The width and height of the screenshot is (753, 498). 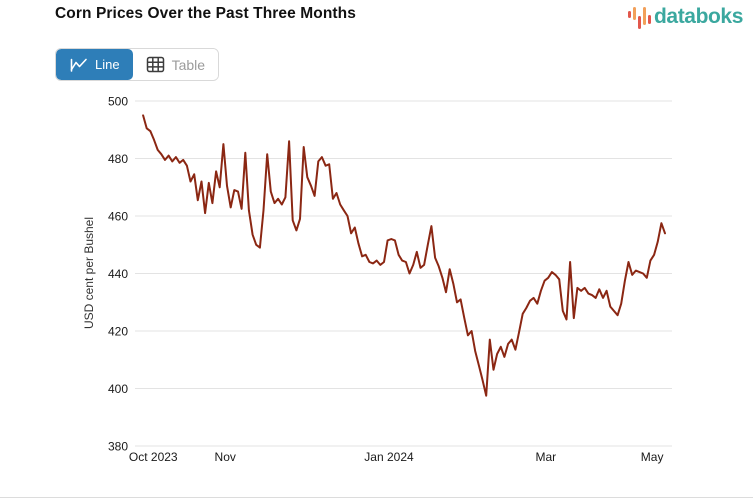 What do you see at coordinates (205, 13) in the screenshot?
I see `page-title: Corn Prices Over the Past Three Months` at bounding box center [205, 13].